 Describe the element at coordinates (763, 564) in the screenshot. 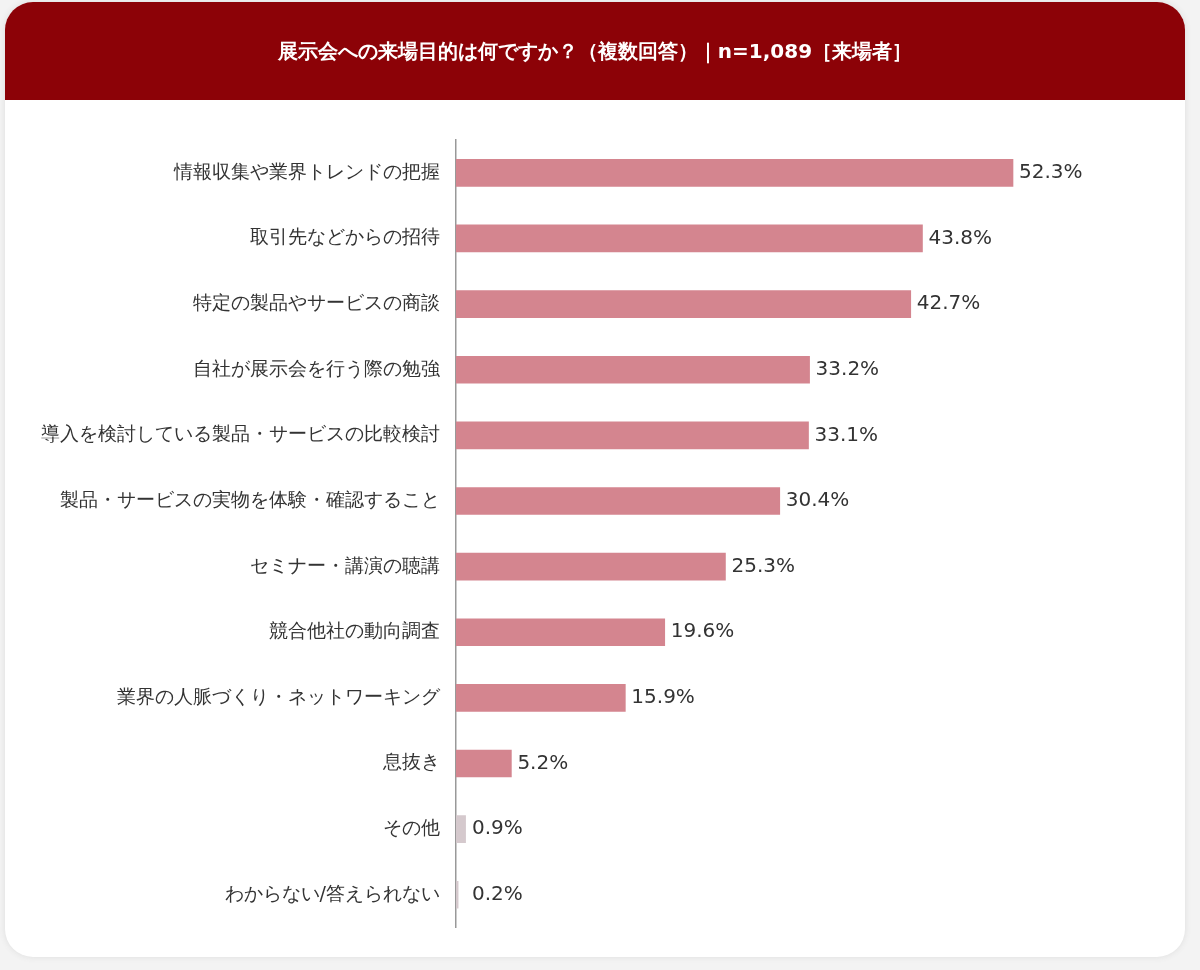

I see `data-label: 25.3%` at that location.